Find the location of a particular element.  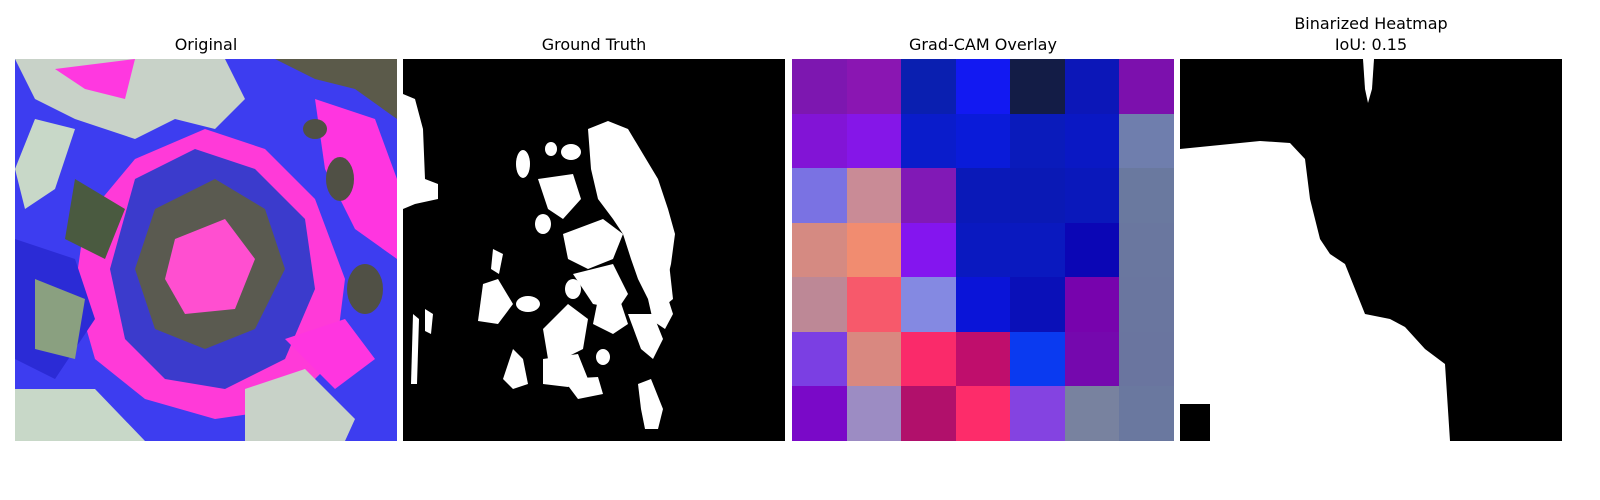

panel-title-original: Original is located at coordinates (206, 44).